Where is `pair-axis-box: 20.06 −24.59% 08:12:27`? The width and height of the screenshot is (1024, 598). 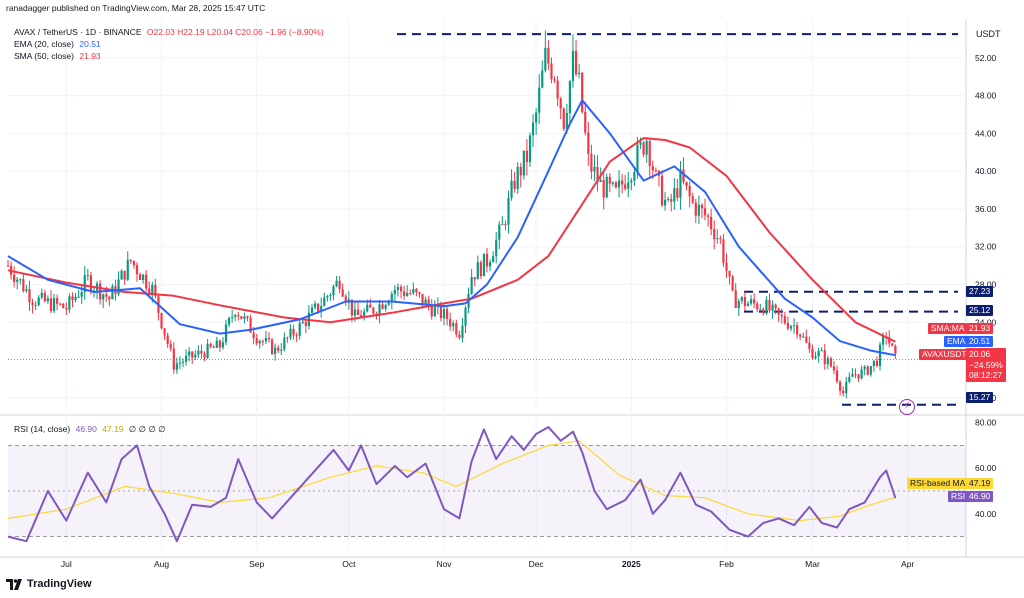 pair-axis-box: 20.06 −24.59% 08:12:27 is located at coordinates (986, 365).